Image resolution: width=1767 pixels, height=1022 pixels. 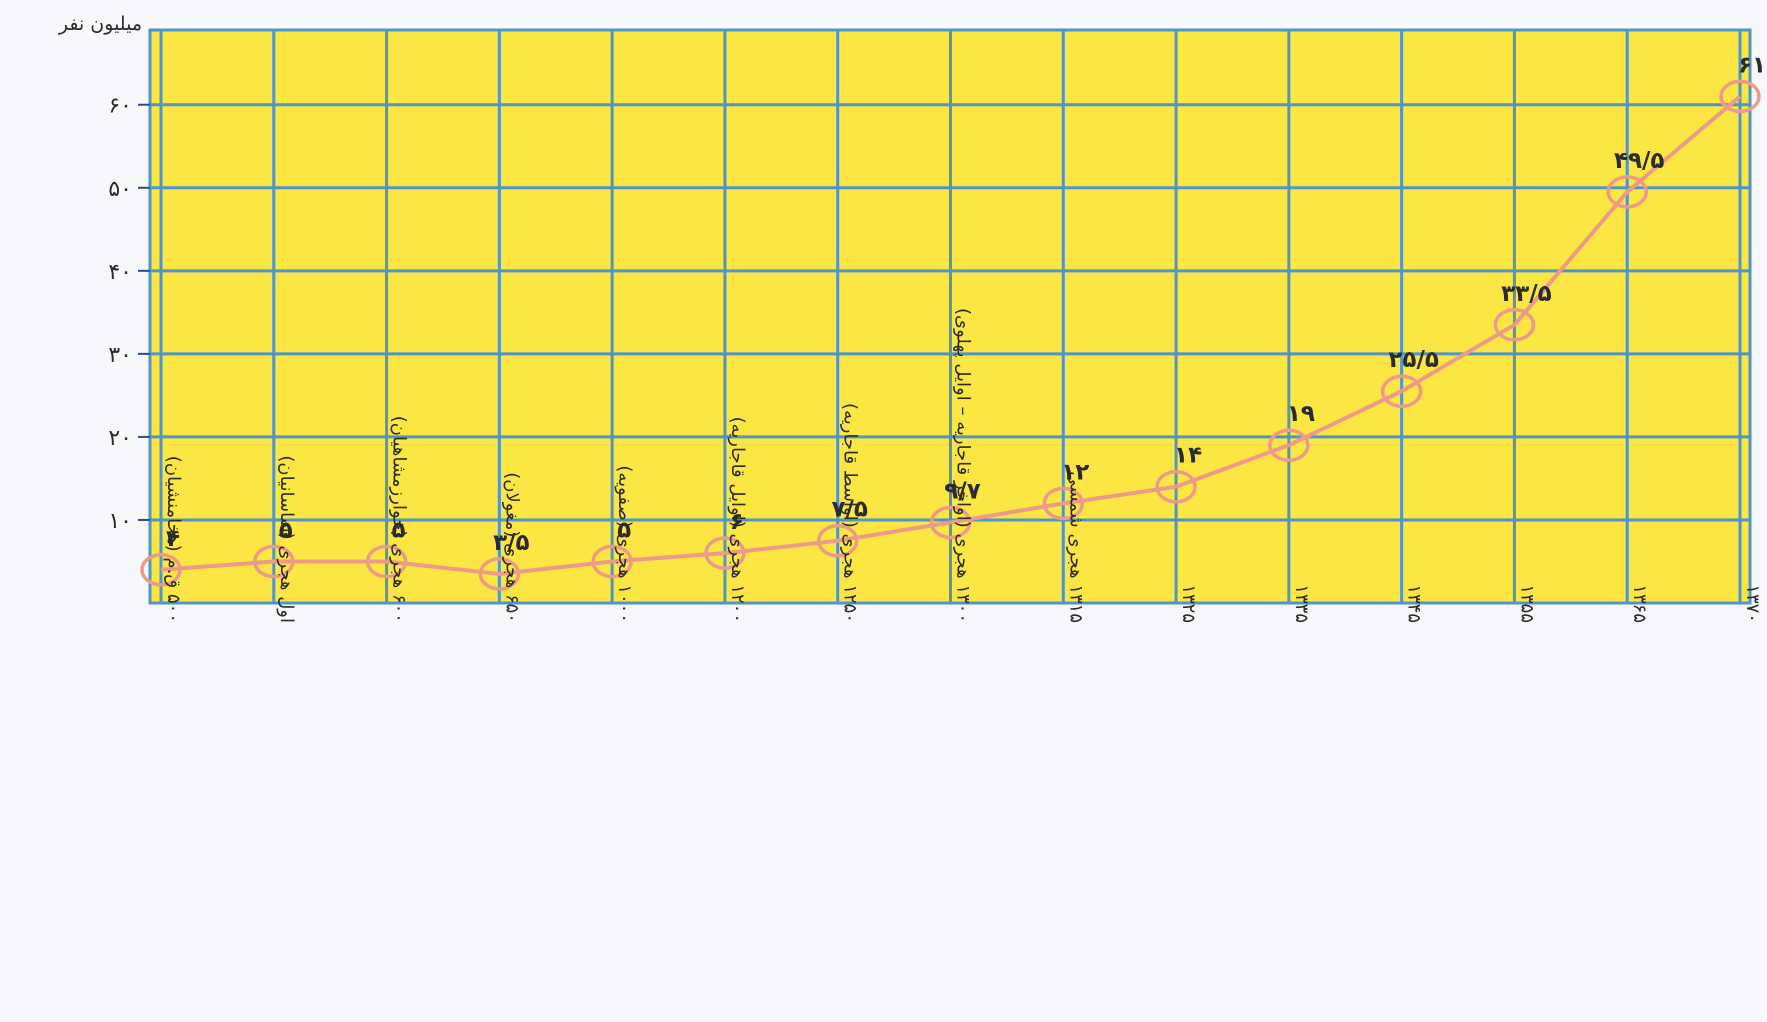 I want to click on x-category-label: ۱۲۰۰ هجری (اوایل قاجاریه), so click(x=737, y=520).